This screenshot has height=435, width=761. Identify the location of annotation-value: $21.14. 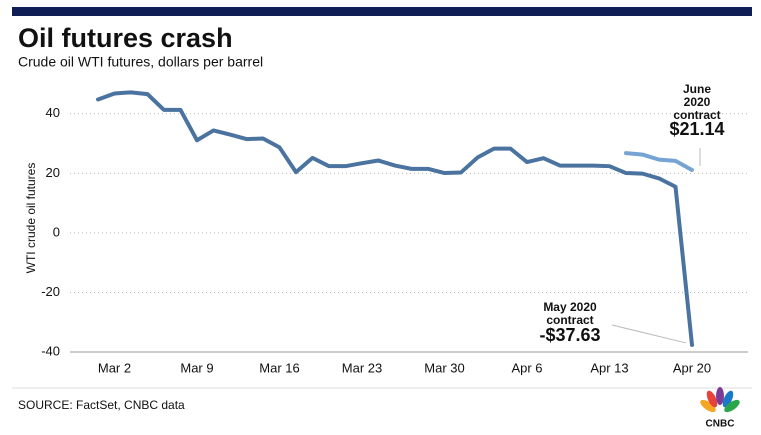
(696, 129).